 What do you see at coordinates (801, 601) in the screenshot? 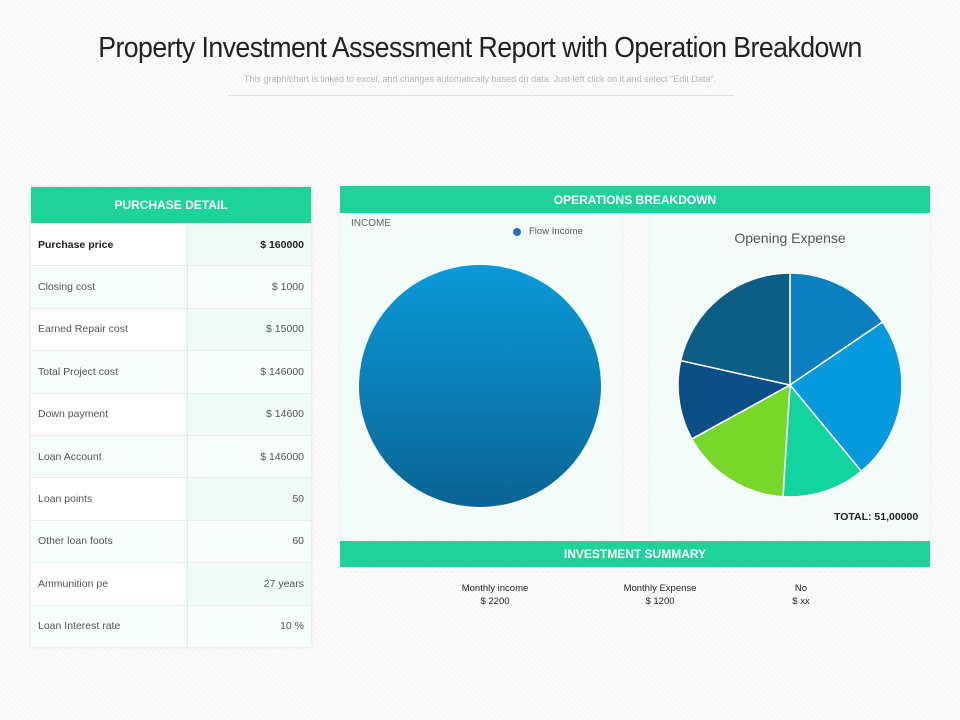
I see `summary-value: $ xx` at bounding box center [801, 601].